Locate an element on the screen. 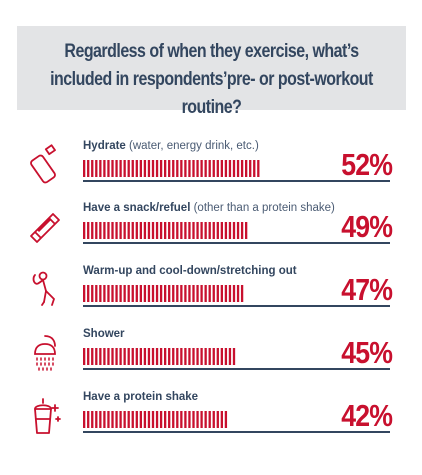 The height and width of the screenshot is (475, 422). snack-bar-icon is located at coordinates (45, 226).